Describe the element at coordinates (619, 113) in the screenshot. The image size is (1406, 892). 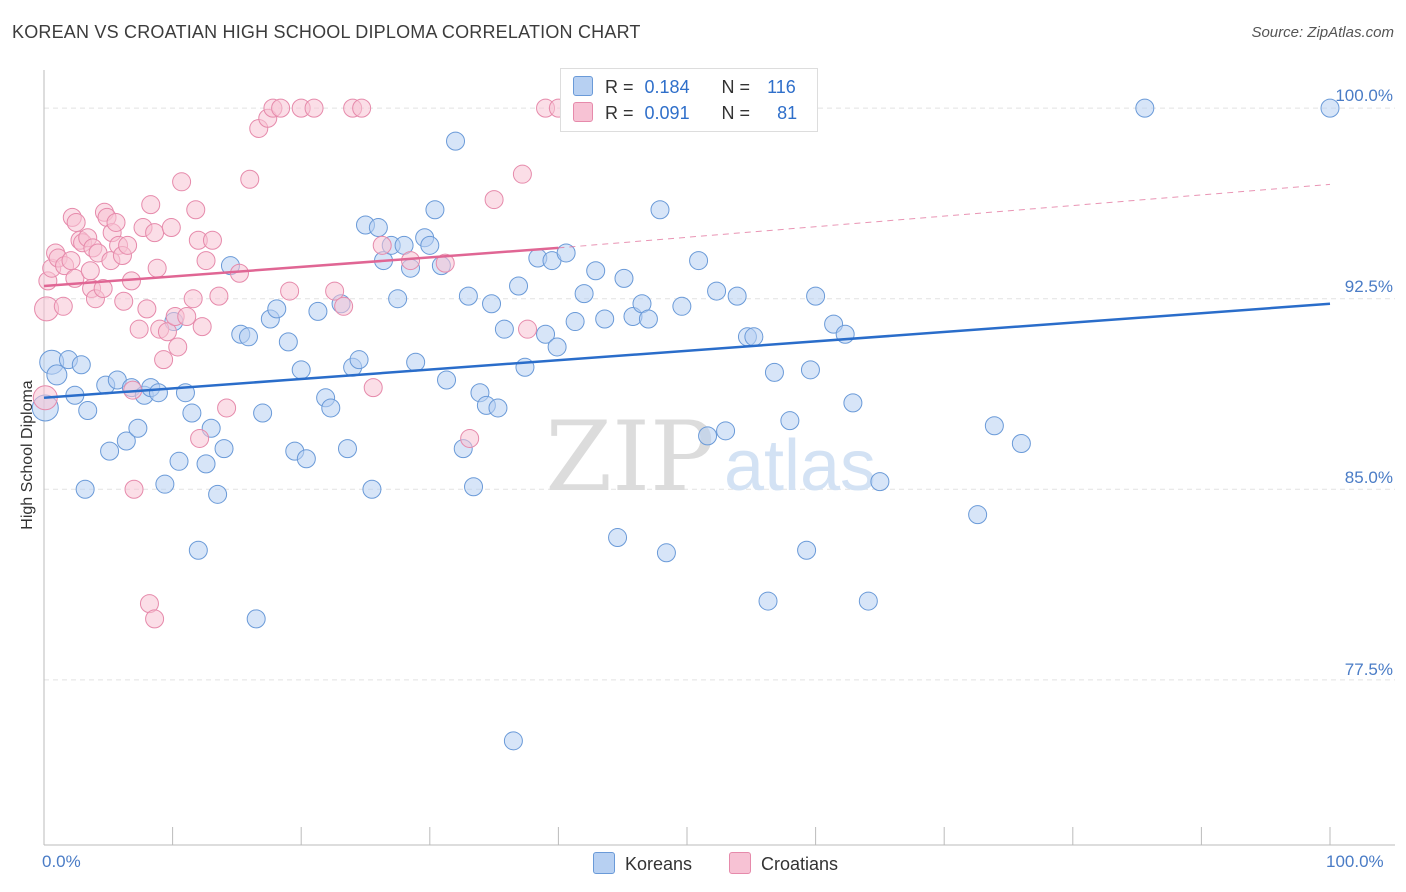
I see `r-label-croatians: R =` at that location.